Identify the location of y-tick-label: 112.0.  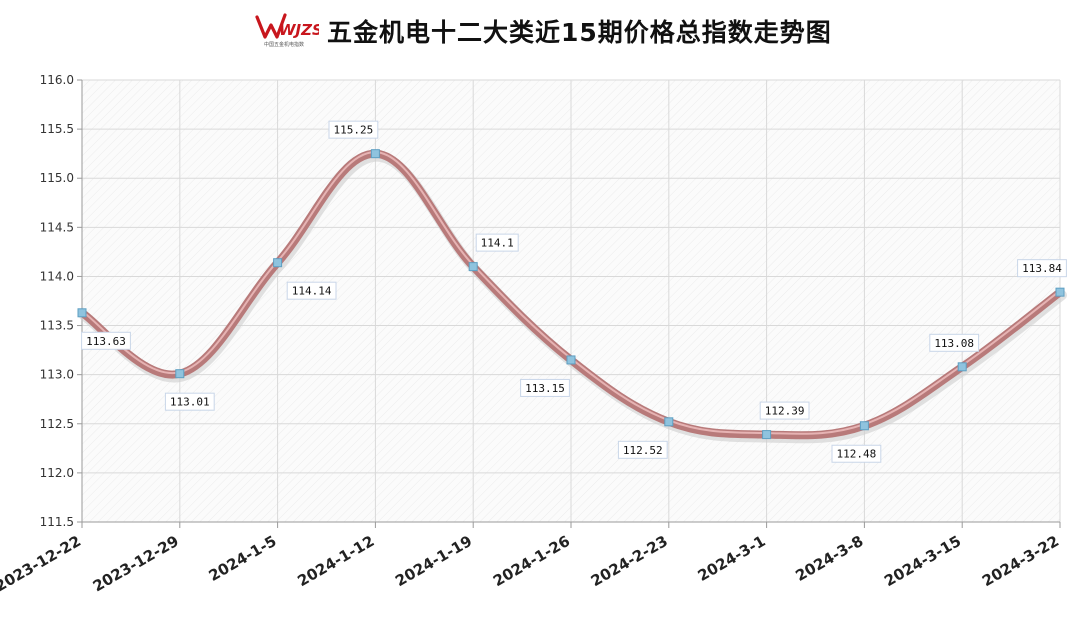
(57, 473).